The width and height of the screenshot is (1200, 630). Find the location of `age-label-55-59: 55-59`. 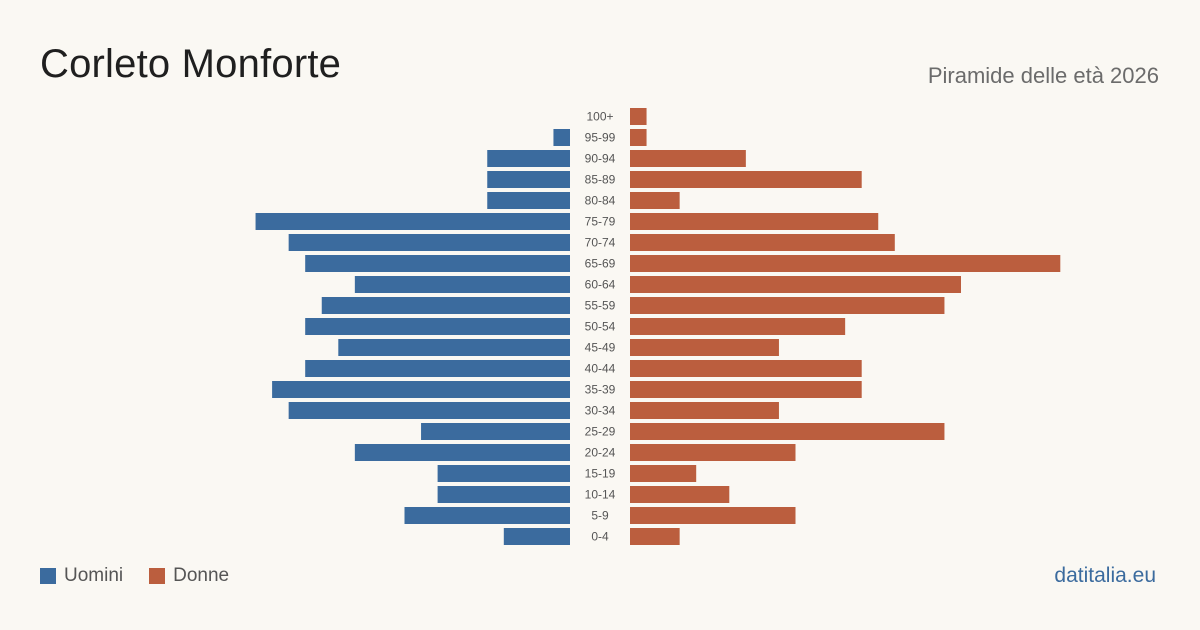

age-label-55-59: 55-59 is located at coordinates (600, 306).